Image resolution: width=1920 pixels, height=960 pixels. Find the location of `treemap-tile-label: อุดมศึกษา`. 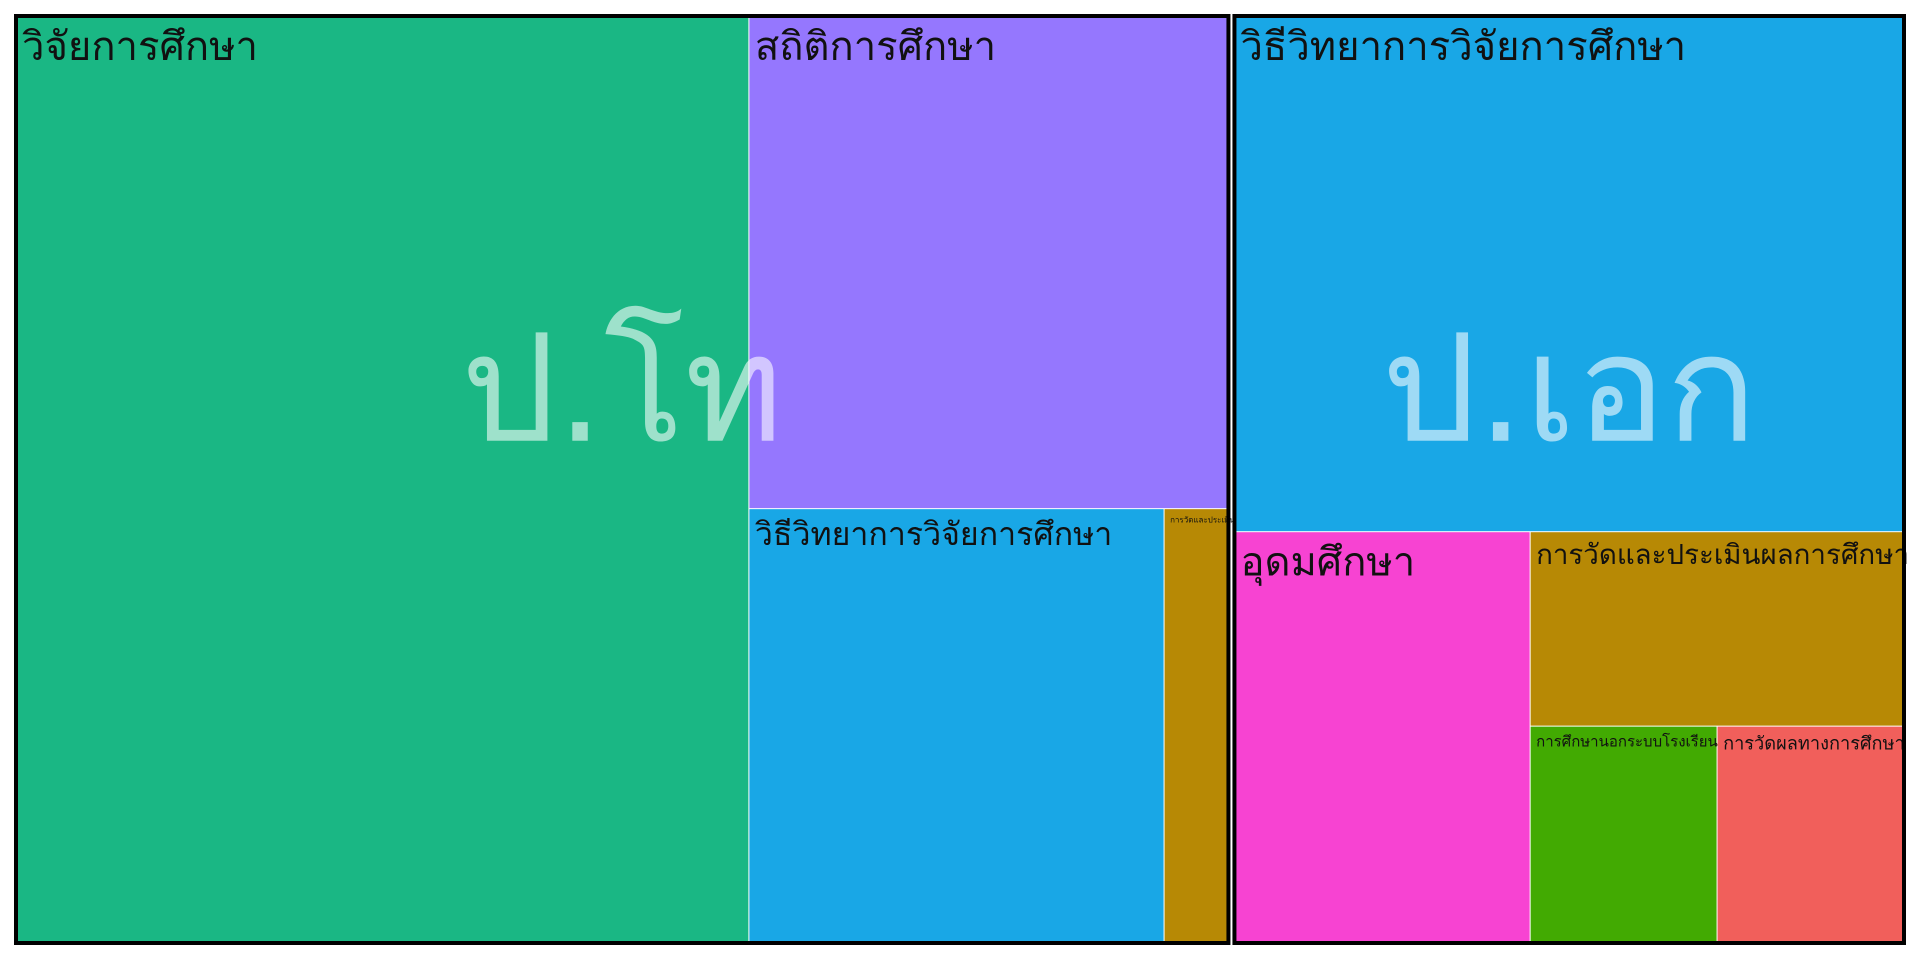

treemap-tile-label: อุดมศึกษา is located at coordinates (1327, 563).